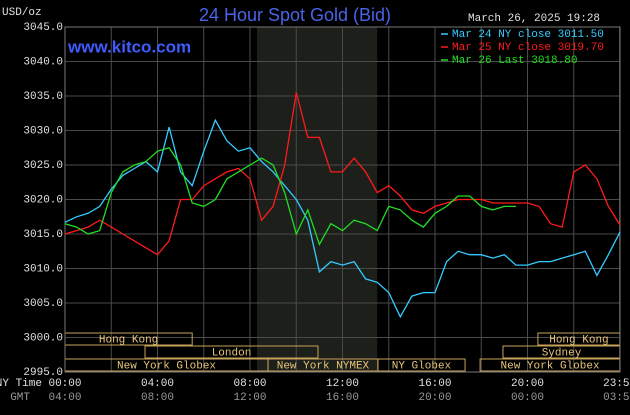 Image resolution: width=630 pixels, height=415 pixels. Describe the element at coordinates (434, 398) in the screenshot. I see `gmt-tick-label: 20:00` at that location.